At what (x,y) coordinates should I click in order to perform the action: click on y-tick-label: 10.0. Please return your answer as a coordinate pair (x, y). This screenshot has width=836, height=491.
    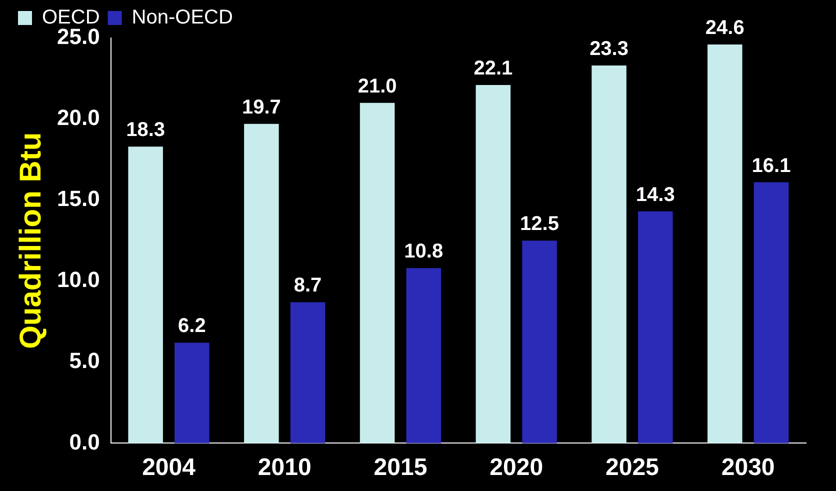
    Looking at the image, I should click on (78, 279).